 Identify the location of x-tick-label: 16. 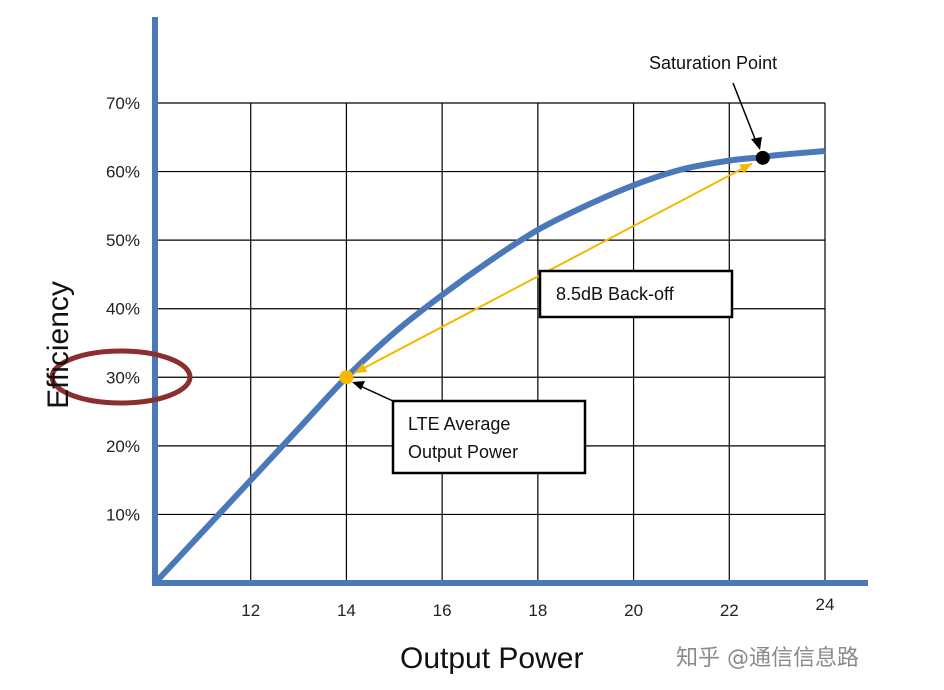
(442, 610).